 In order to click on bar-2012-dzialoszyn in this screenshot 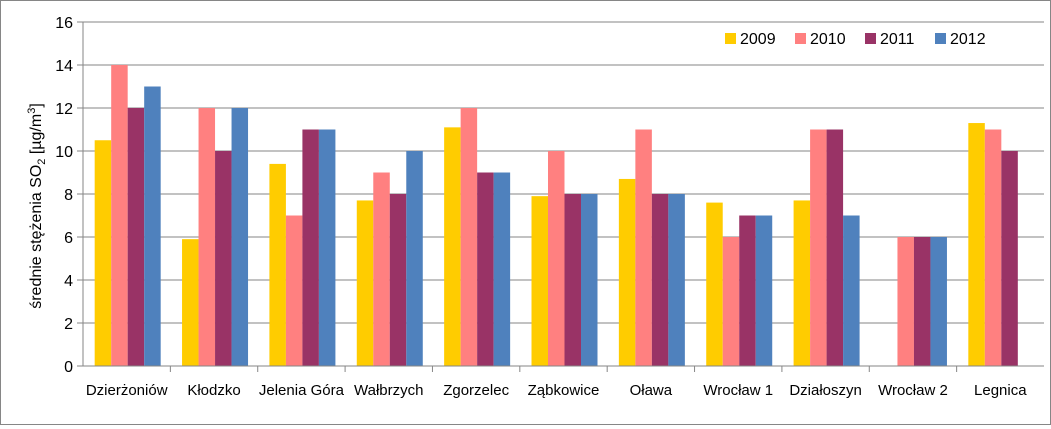, I will do `click(851, 290)`.